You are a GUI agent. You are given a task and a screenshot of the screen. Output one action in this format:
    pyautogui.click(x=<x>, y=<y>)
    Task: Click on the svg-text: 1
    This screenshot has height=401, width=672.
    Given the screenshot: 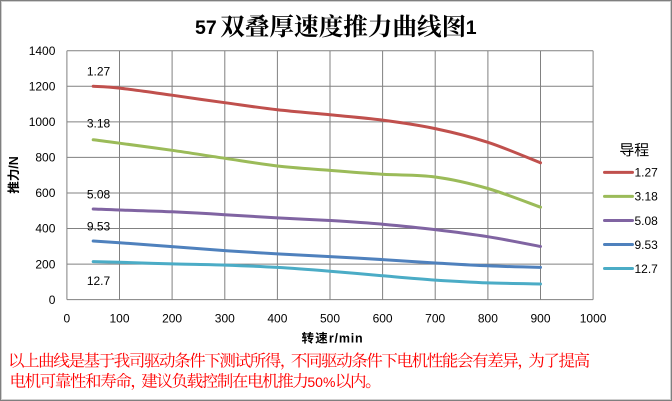 What is the action you would take?
    pyautogui.click(x=471, y=28)
    